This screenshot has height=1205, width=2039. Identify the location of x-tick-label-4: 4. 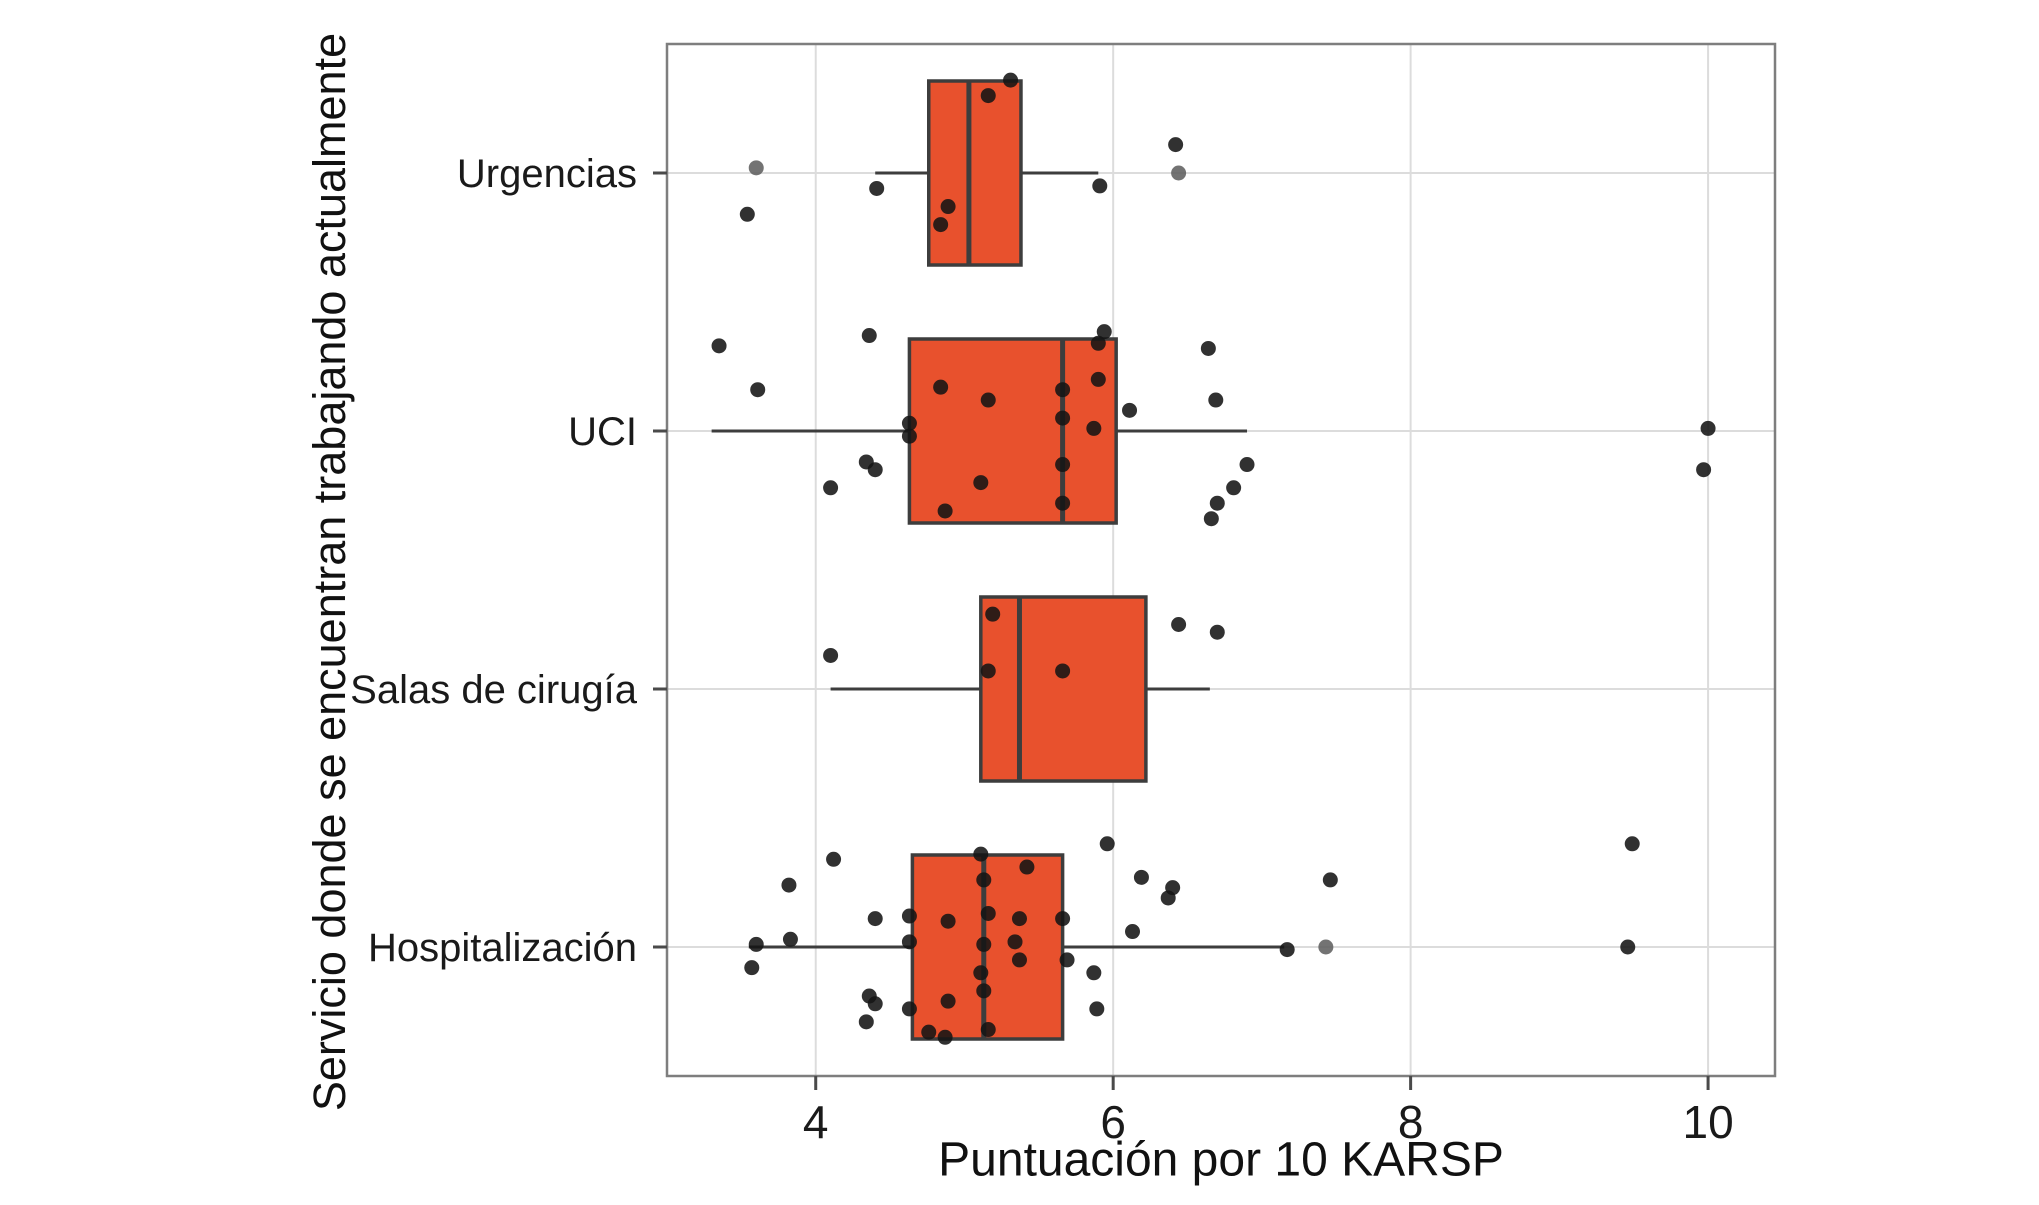
(816, 1122).